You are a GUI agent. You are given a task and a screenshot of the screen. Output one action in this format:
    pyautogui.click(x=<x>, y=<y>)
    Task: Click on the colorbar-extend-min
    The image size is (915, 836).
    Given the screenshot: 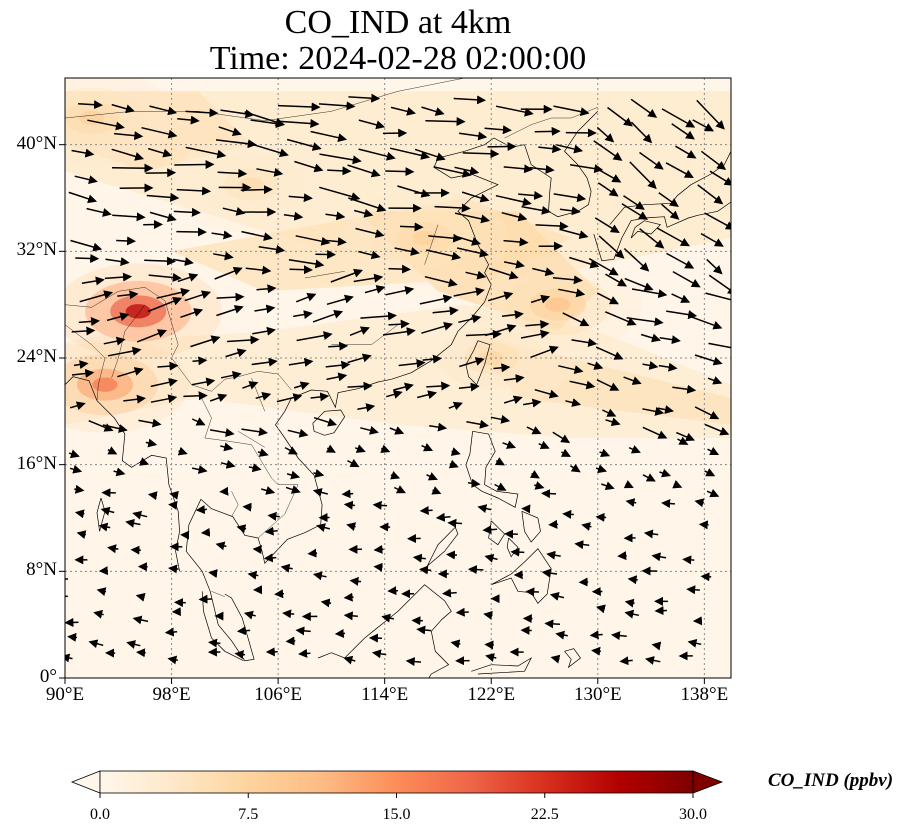 What is the action you would take?
    pyautogui.click(x=85, y=782)
    